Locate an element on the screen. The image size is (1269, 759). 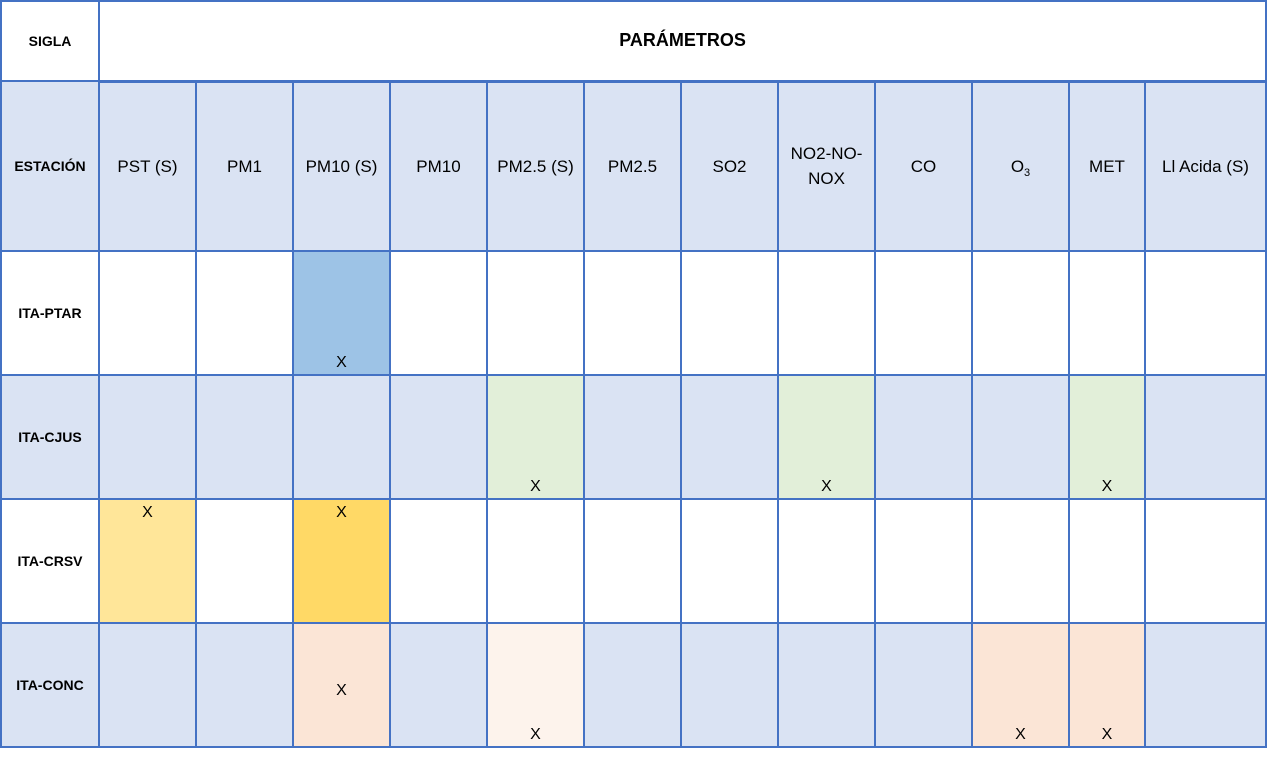
column-header-label: PM2.5 (S) is located at coordinates (535, 166).